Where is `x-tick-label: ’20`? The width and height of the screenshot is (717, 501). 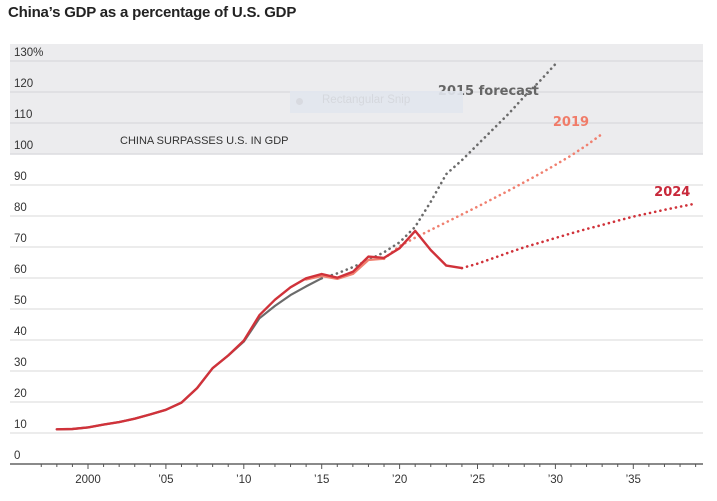
x-tick-label: ’20 is located at coordinates (399, 480).